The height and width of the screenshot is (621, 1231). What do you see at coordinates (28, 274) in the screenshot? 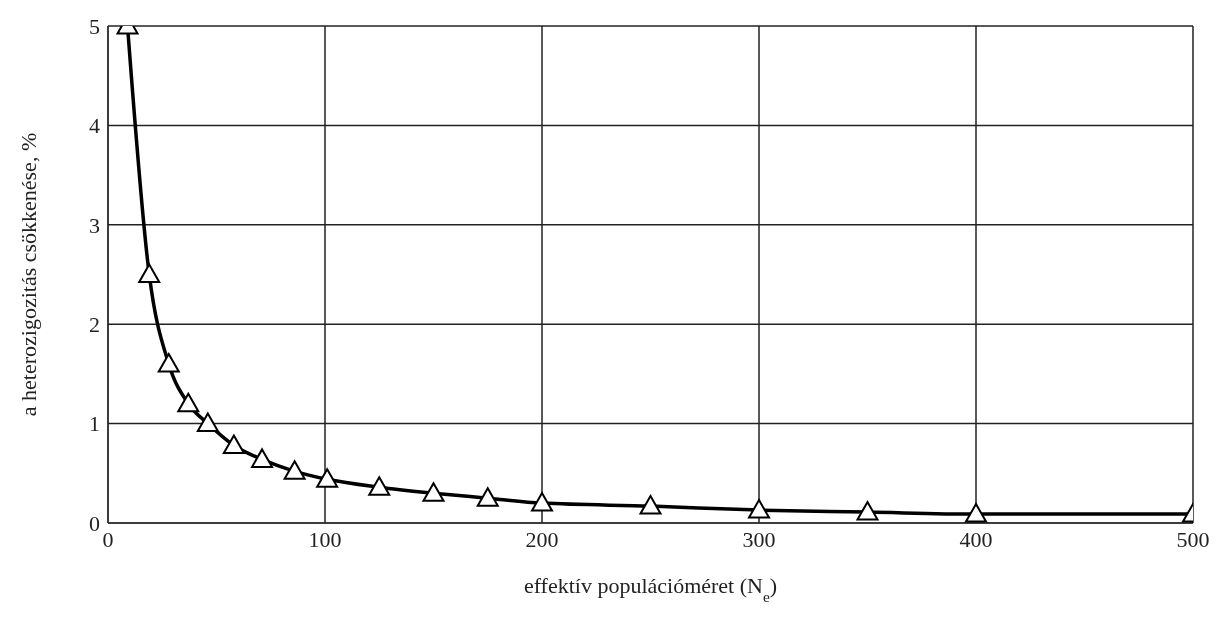
I see `y-axis-title: a heterozigozitás csökkenése, %` at bounding box center [28, 274].